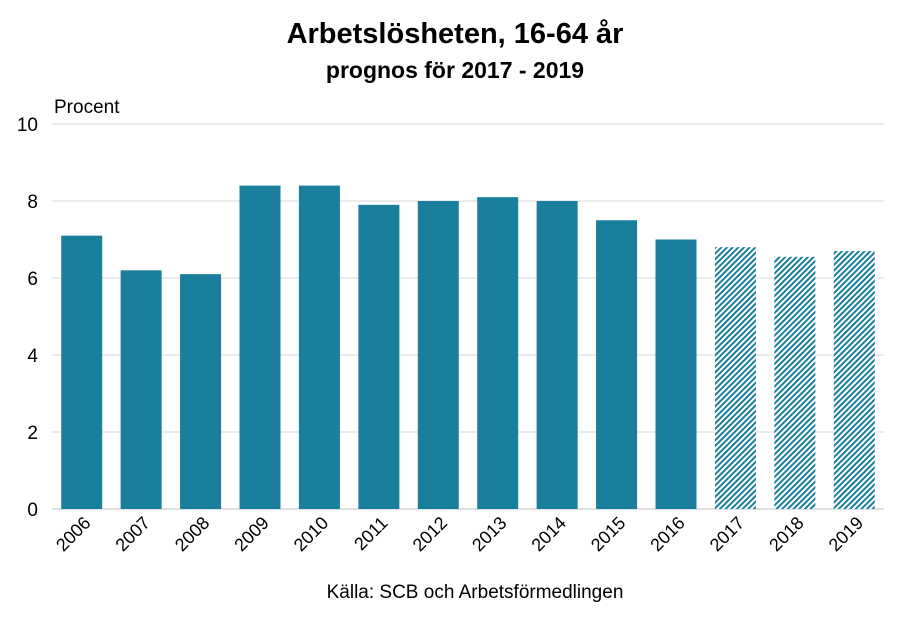 This screenshot has height=628, width=910. What do you see at coordinates (201, 391) in the screenshot?
I see `bar-2008` at bounding box center [201, 391].